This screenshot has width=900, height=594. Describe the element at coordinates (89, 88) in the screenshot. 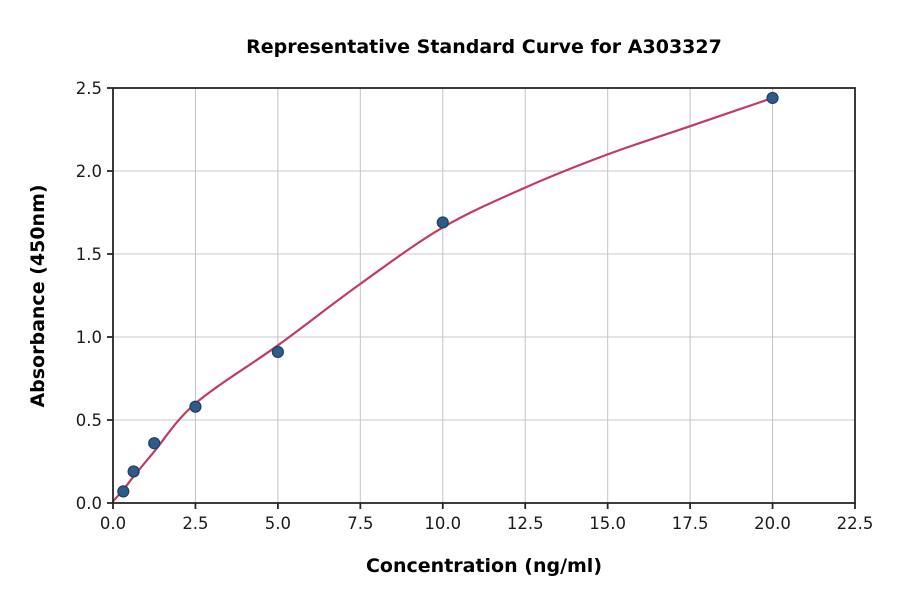

I see `y-tick-label: 2.5` at that location.